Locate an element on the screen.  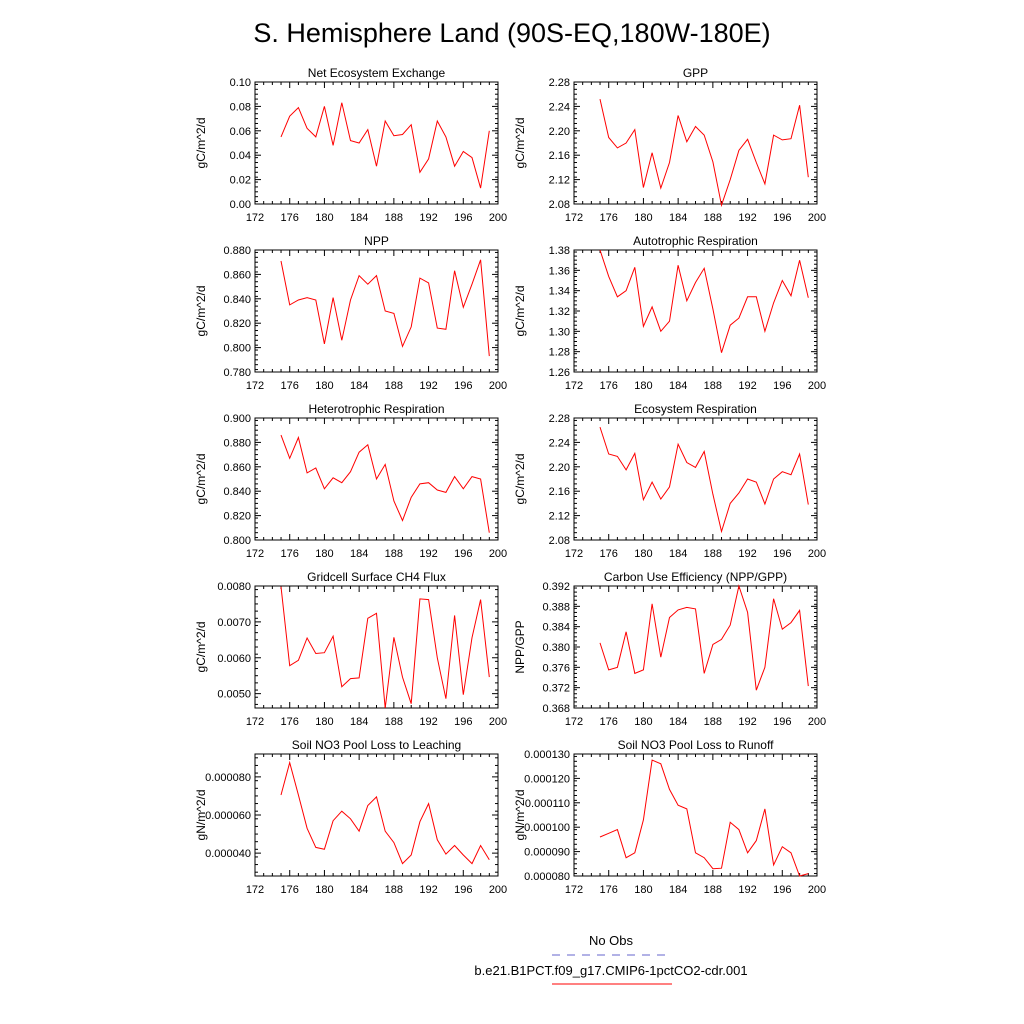
y-tick-label: 0.368 is located at coordinates (556, 709).